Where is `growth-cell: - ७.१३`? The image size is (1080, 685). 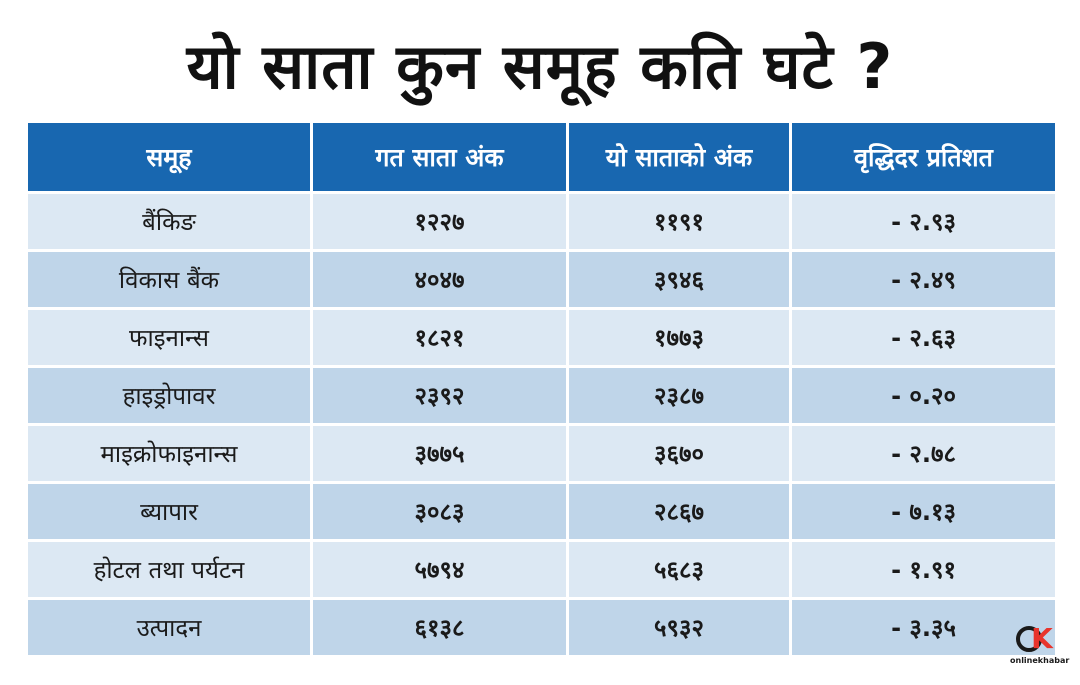
growth-cell: - ७.१३ is located at coordinates (923, 511).